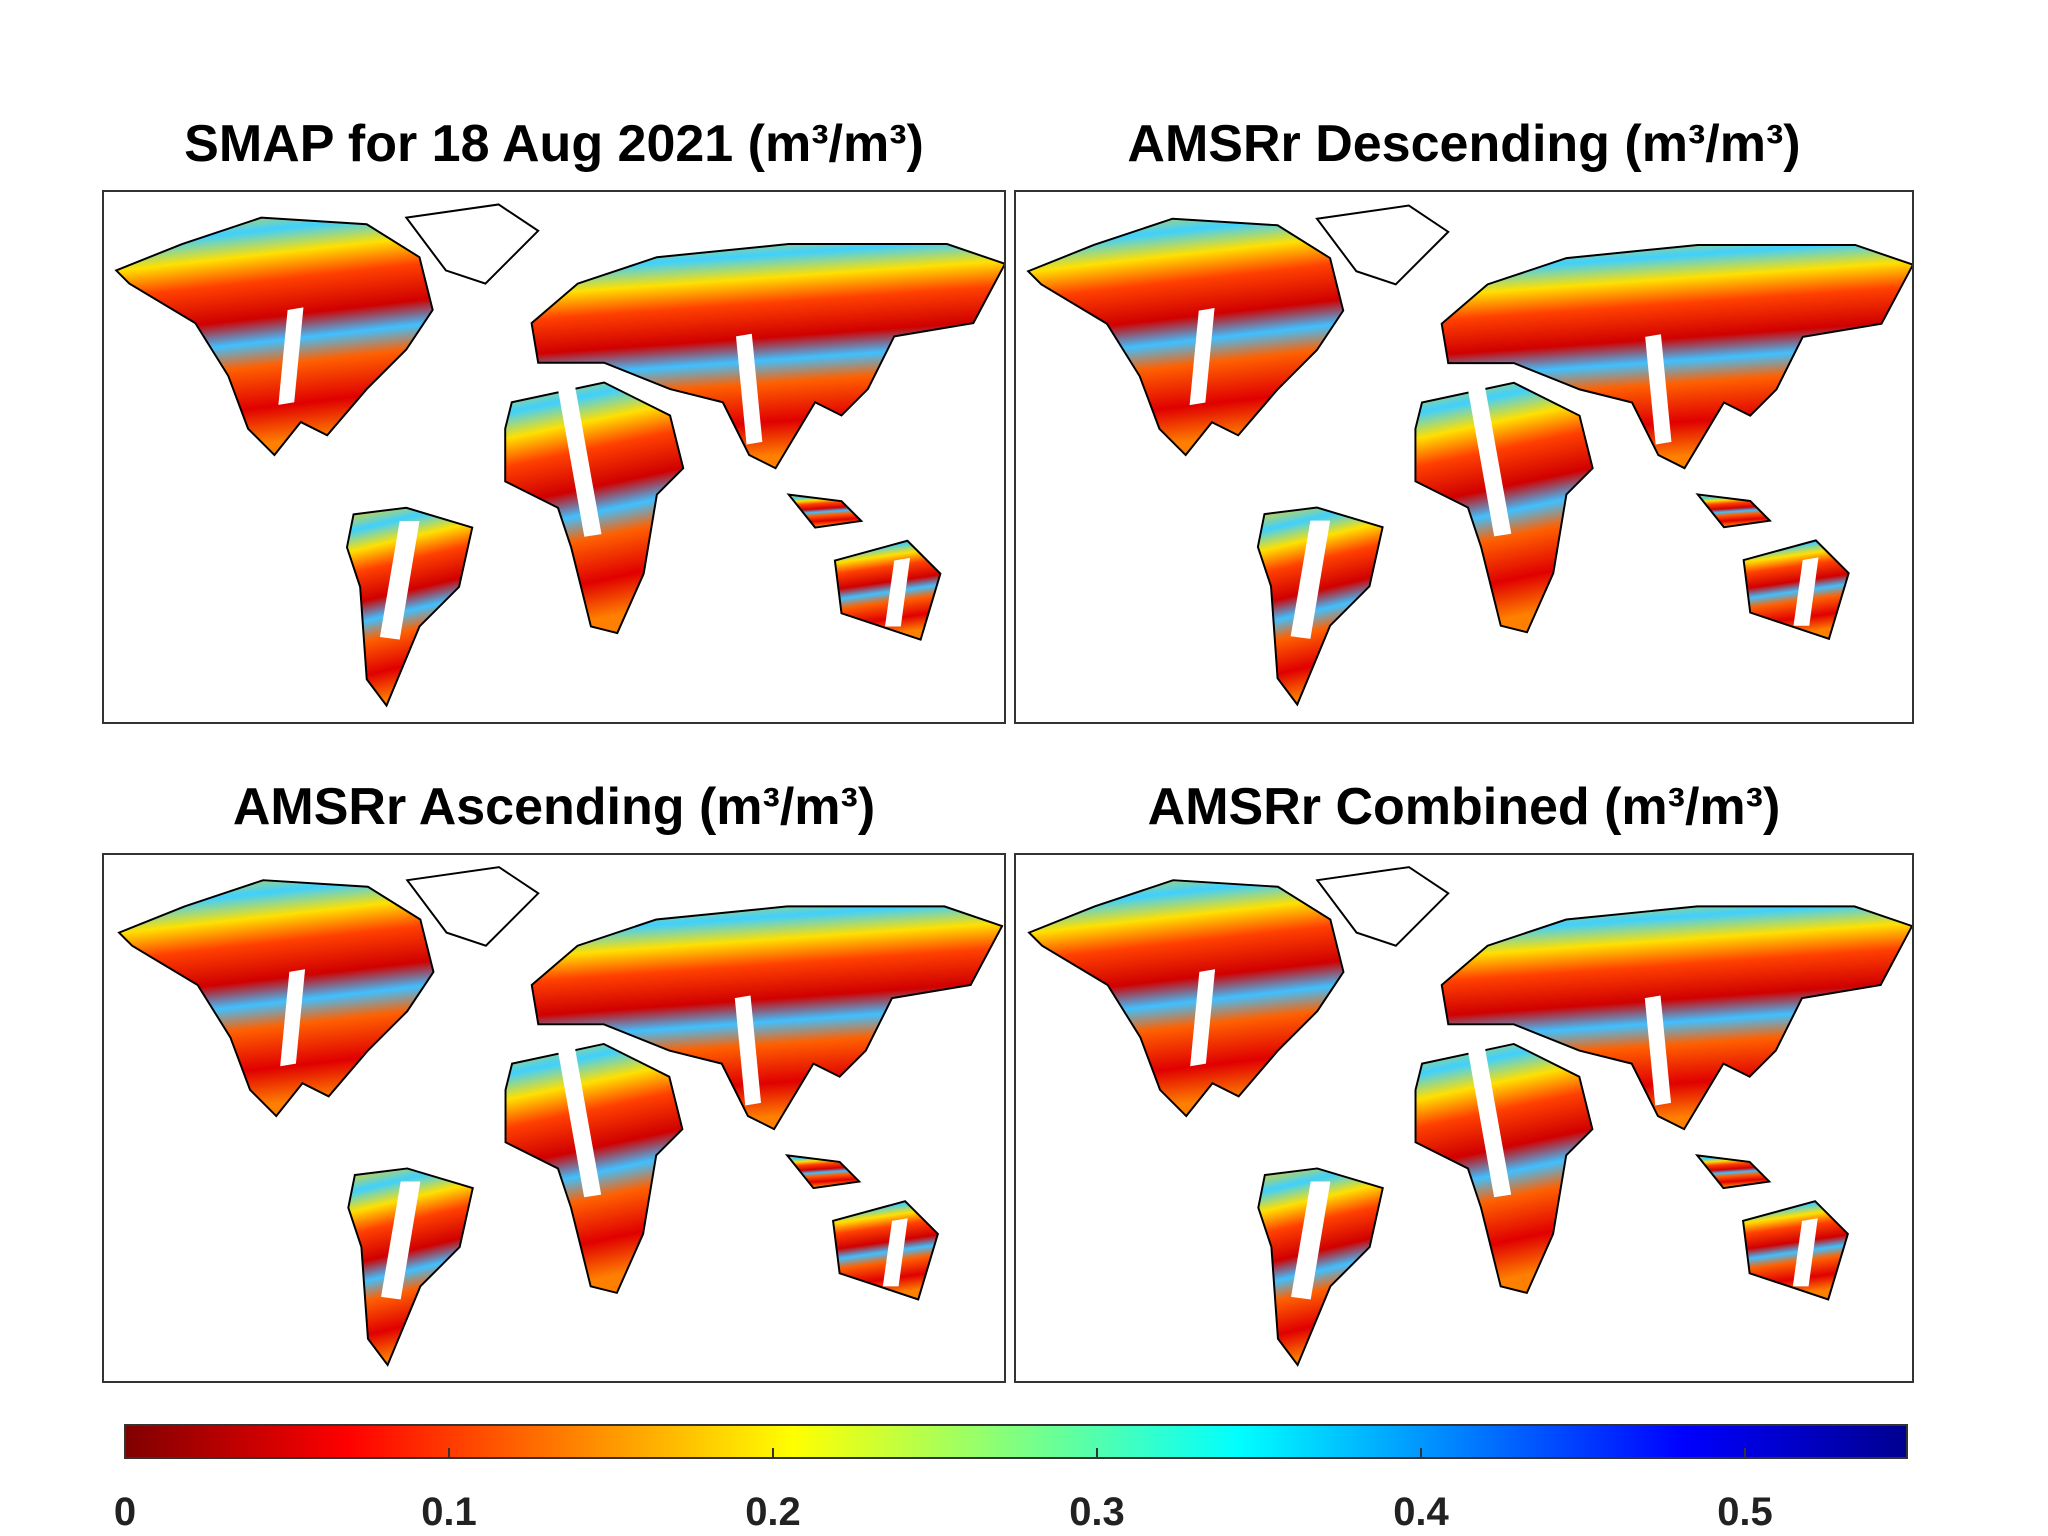  What do you see at coordinates (554, 807) in the screenshot?
I see `panel-title: AMSRr Ascending (m³/m³)` at bounding box center [554, 807].